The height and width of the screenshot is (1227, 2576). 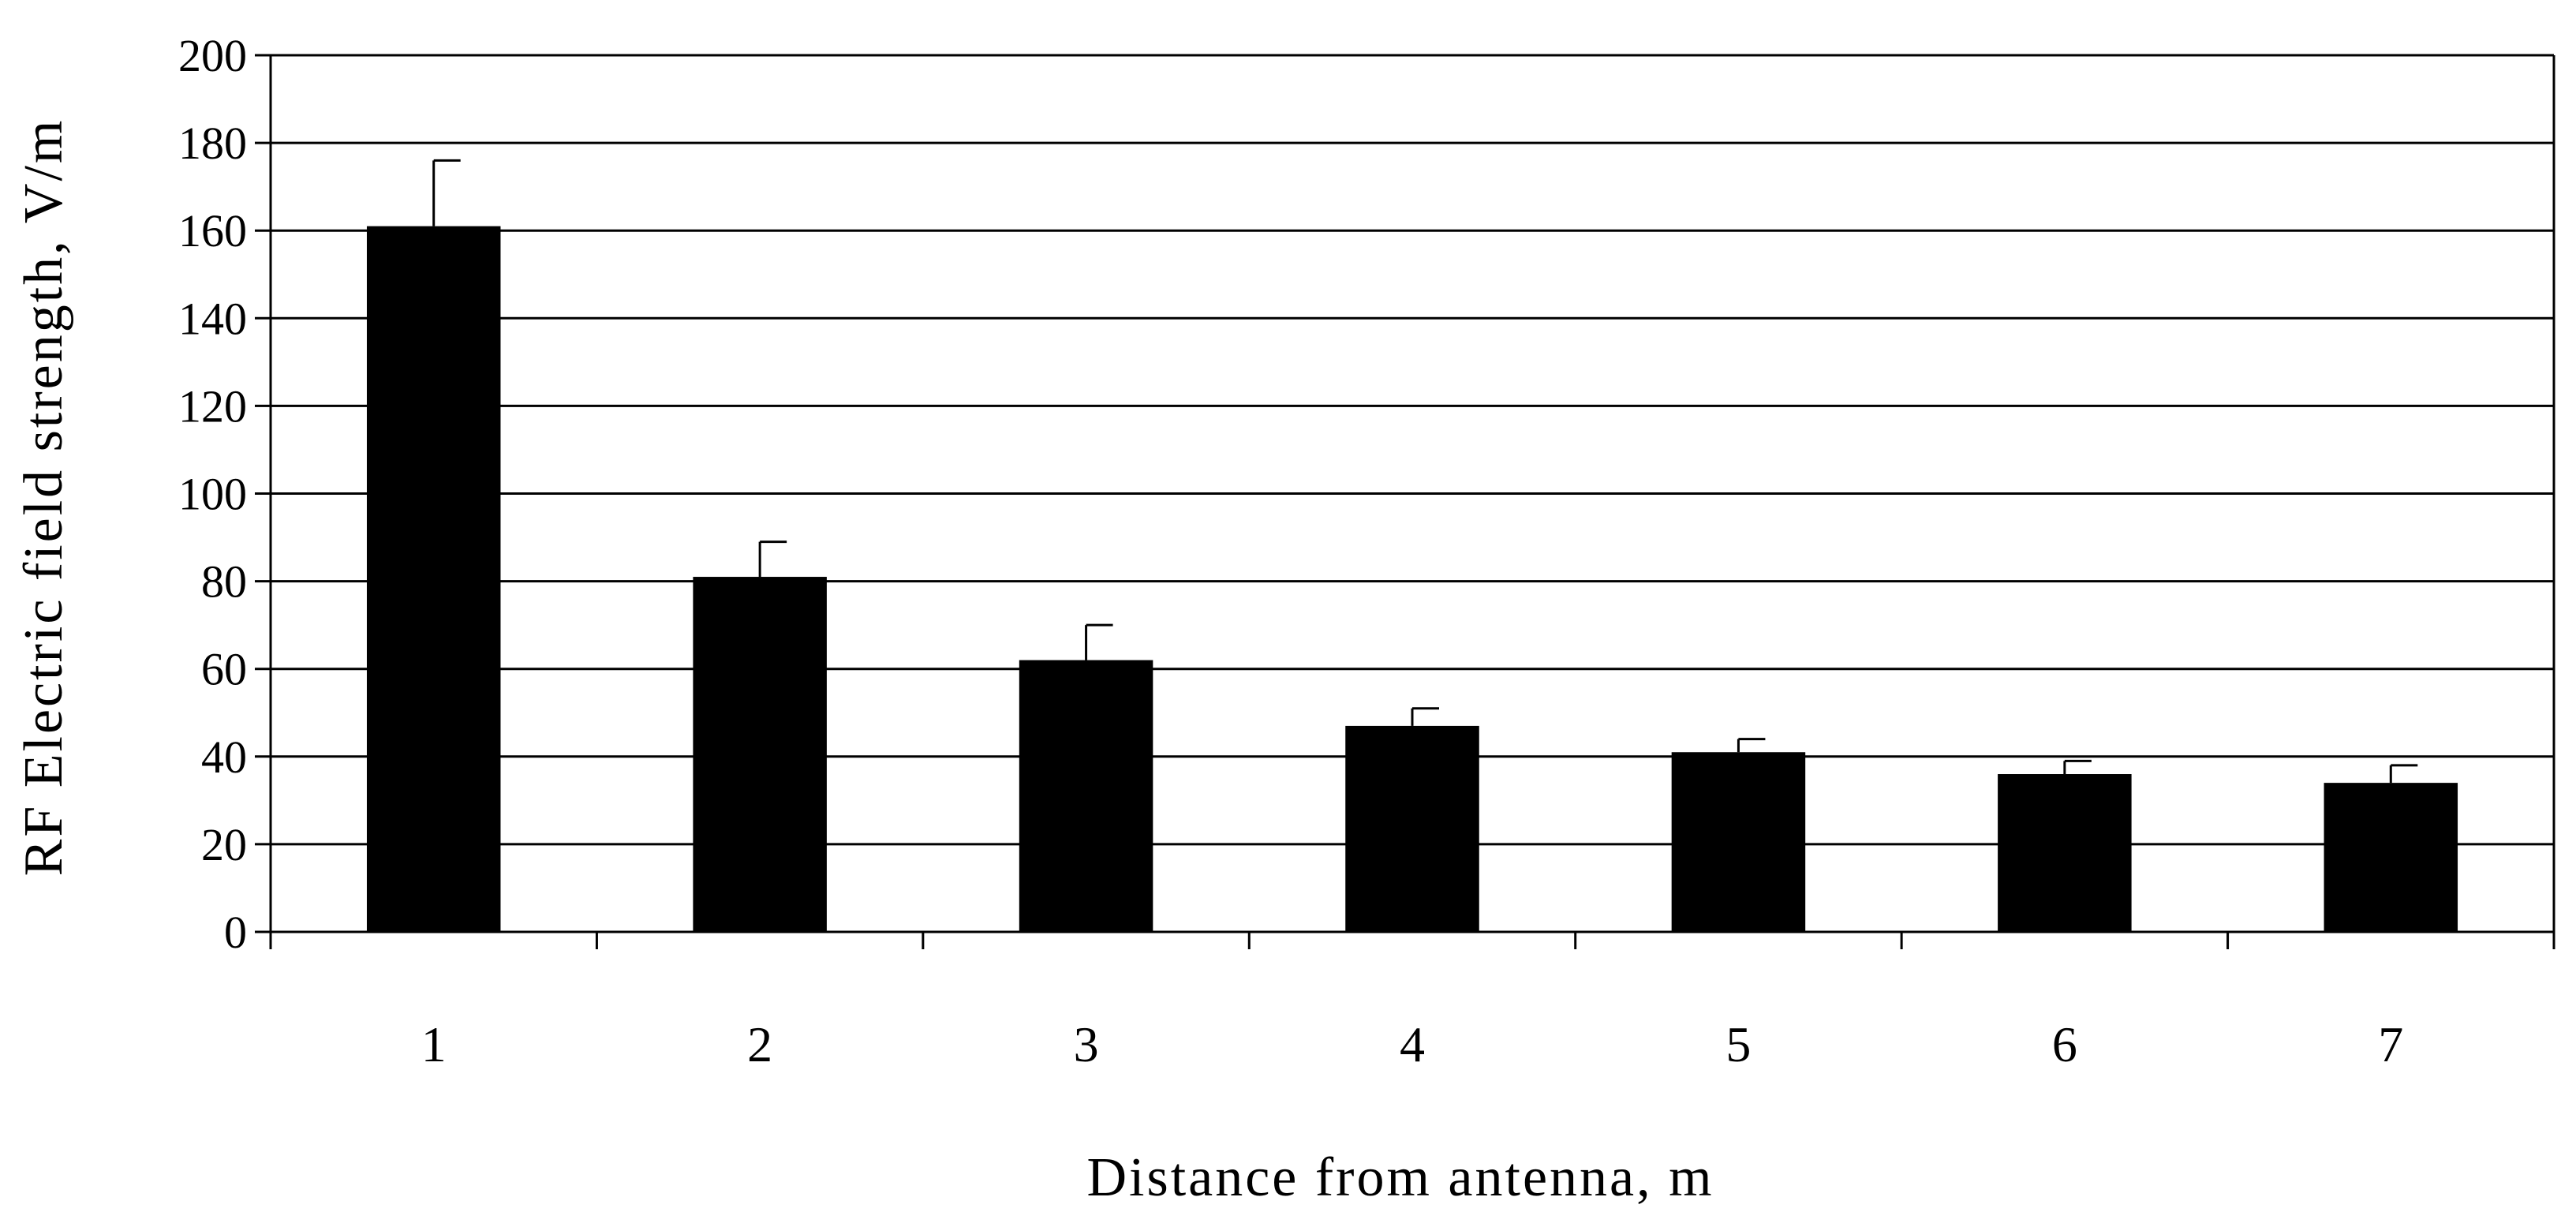 What do you see at coordinates (224, 582) in the screenshot?
I see `y-tick-label: 80` at bounding box center [224, 582].